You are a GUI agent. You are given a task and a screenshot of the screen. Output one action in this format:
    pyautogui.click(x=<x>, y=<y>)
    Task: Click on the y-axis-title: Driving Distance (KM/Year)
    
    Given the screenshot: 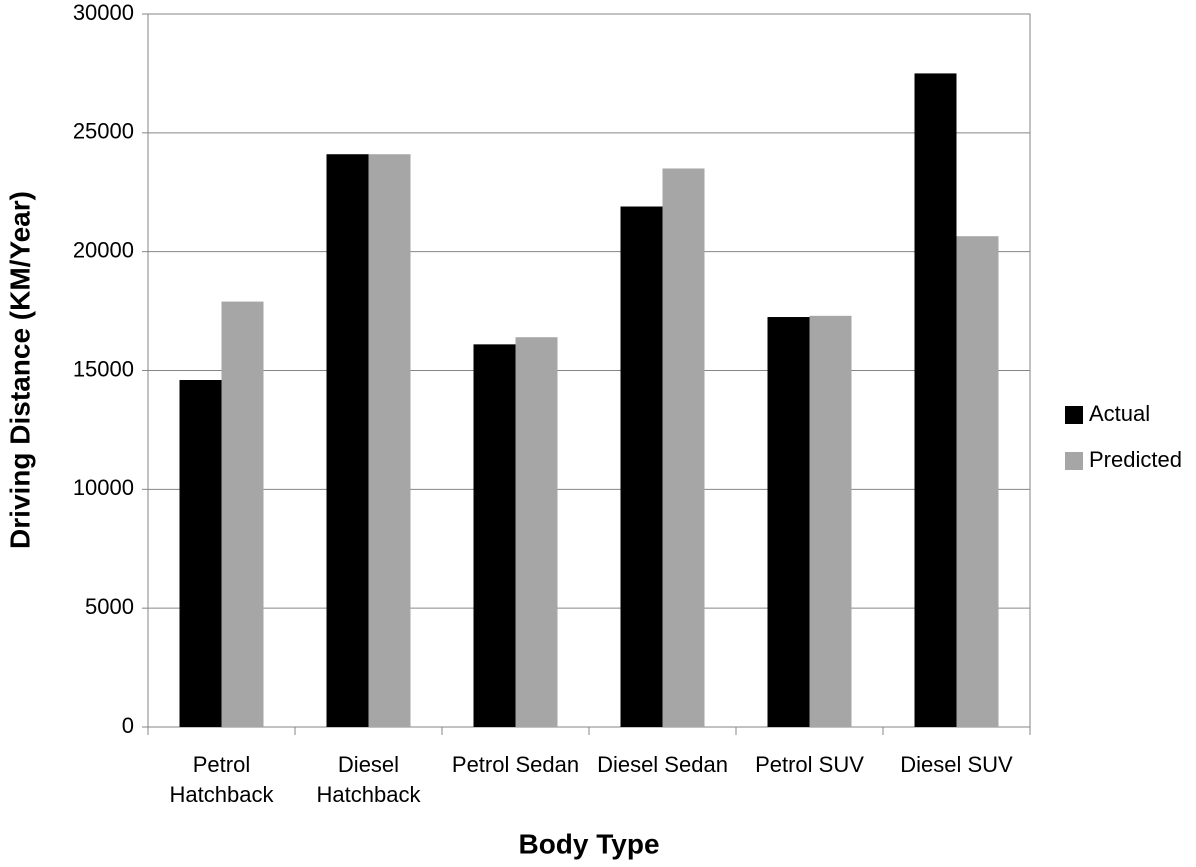 What is the action you would take?
    pyautogui.click(x=19, y=370)
    